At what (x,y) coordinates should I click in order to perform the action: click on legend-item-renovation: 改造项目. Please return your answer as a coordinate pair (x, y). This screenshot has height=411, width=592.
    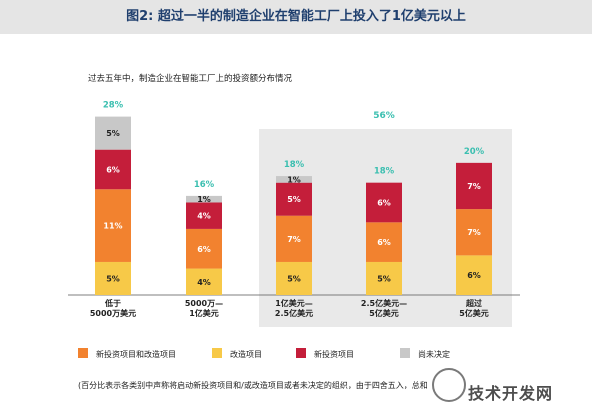
    Looking at the image, I should click on (237, 355).